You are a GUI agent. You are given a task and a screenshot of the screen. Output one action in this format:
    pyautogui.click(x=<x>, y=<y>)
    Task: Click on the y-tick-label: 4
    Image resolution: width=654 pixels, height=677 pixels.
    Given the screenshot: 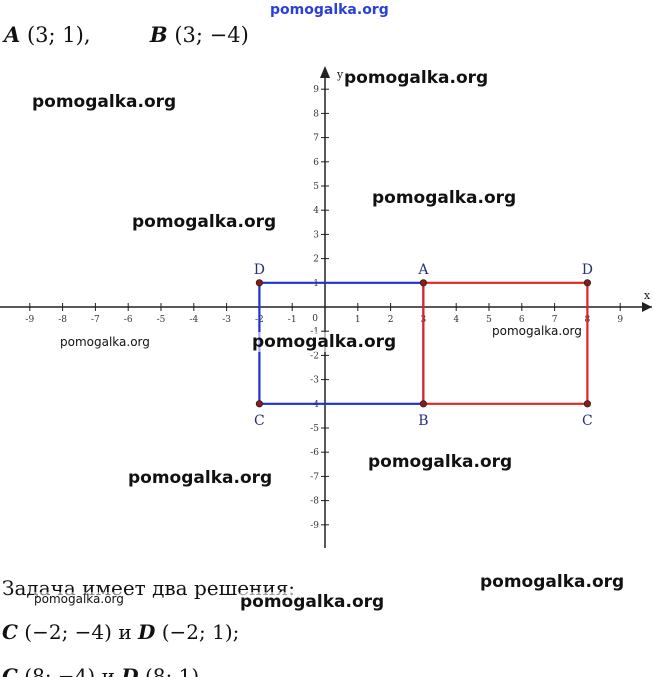 What is the action you would take?
    pyautogui.click(x=316, y=211)
    